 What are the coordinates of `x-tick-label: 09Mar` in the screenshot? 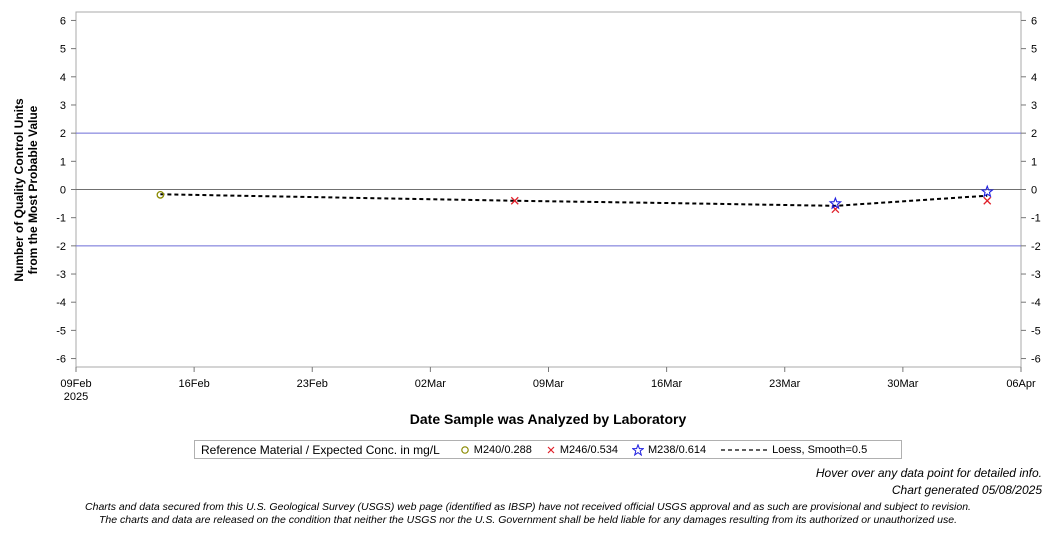 It's located at (549, 384).